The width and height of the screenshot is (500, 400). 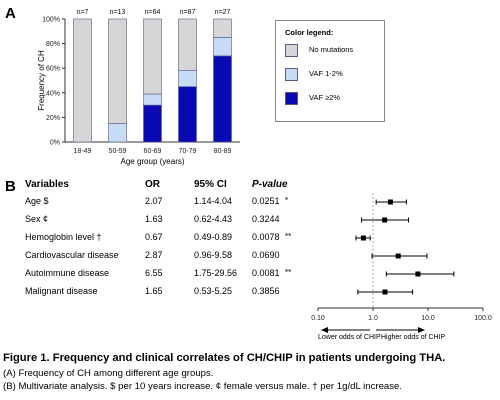 I want to click on forest-x-tick-label: 1.0, so click(x=373, y=318).